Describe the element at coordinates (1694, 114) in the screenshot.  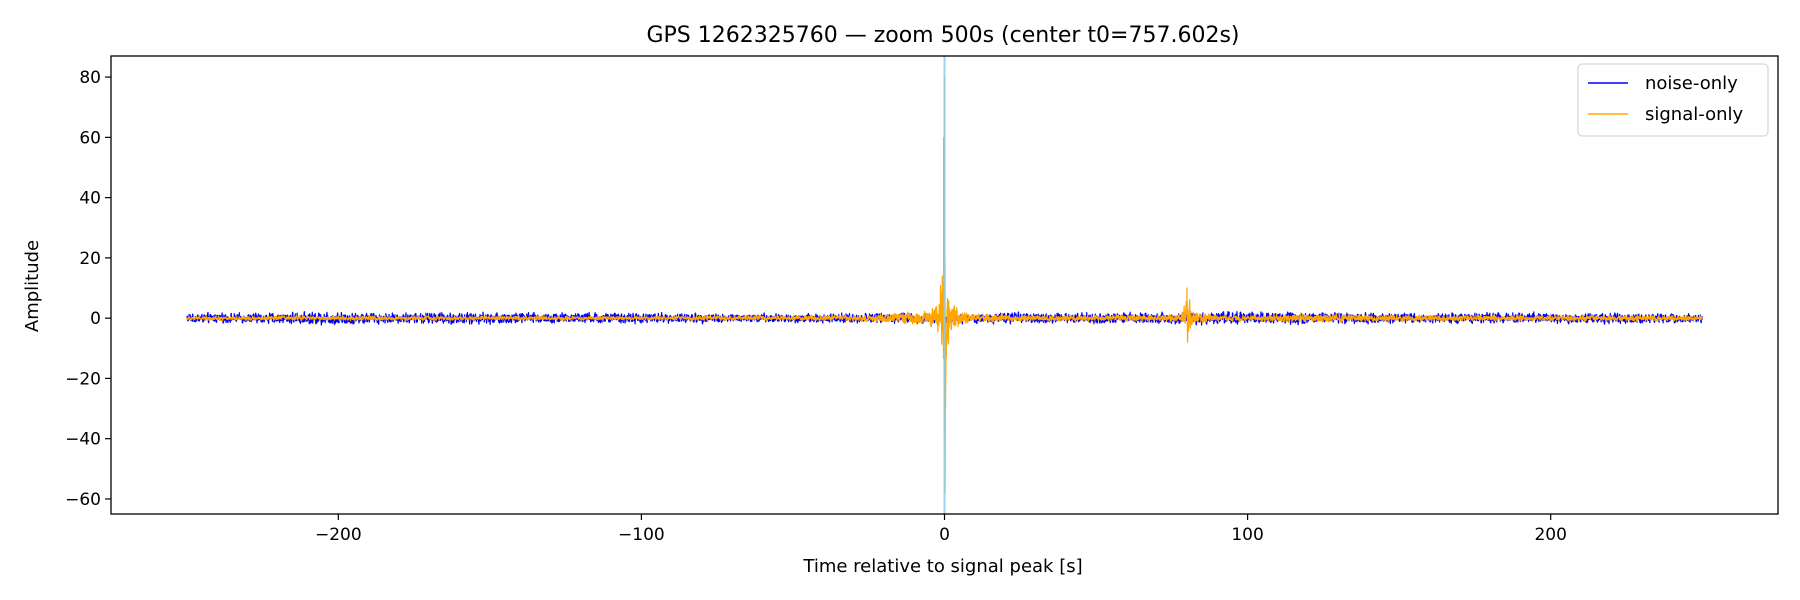
I see `legend-label-signal-only: signal-only` at that location.